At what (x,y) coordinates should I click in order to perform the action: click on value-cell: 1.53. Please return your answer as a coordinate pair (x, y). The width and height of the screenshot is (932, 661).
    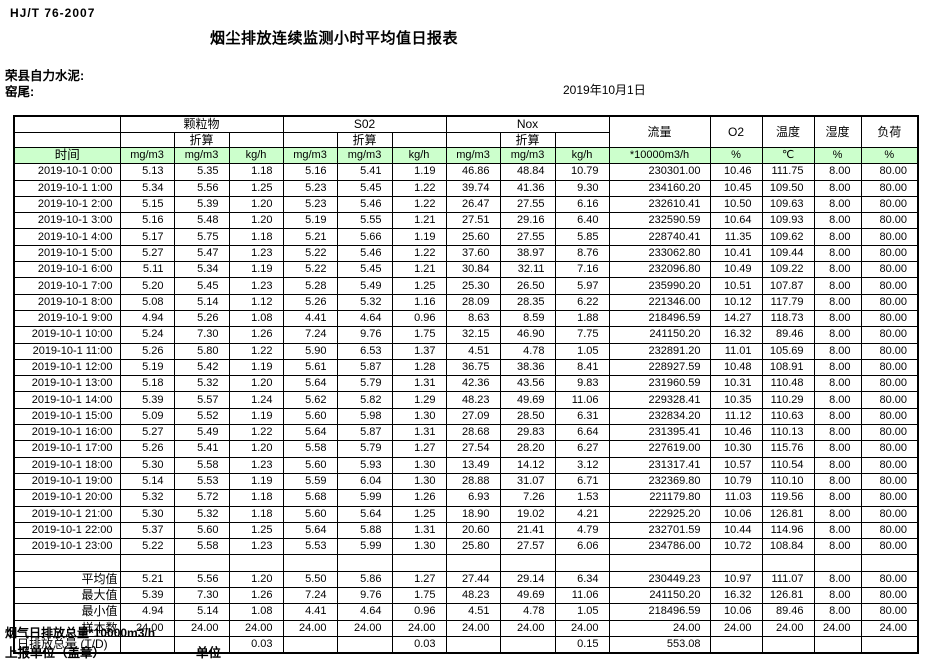
    Looking at the image, I should click on (582, 498).